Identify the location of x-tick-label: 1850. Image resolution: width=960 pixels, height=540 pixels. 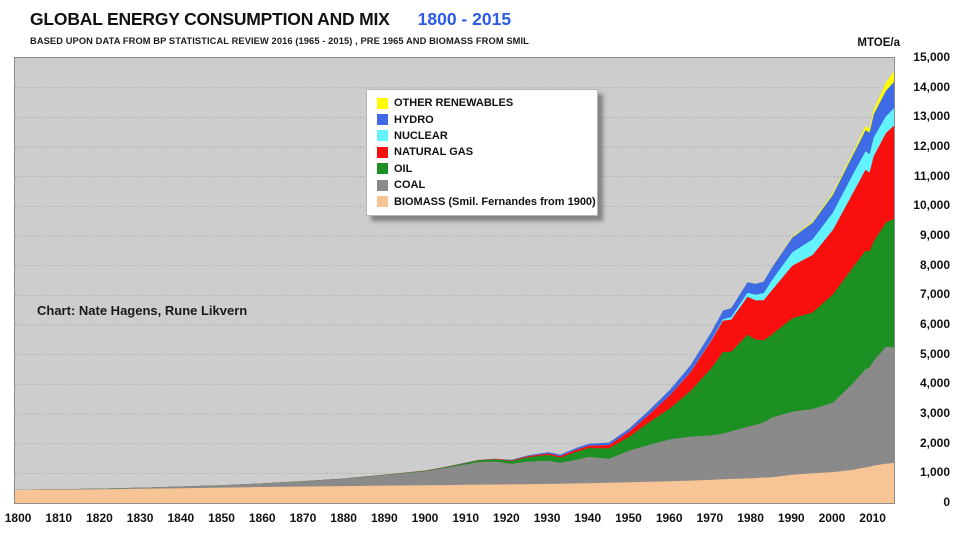
(221, 518).